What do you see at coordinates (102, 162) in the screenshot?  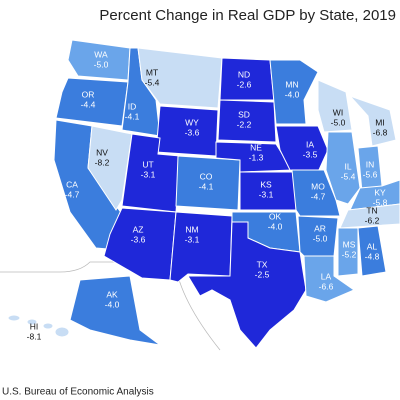 I see `state-value: -8.2` at bounding box center [102, 162].